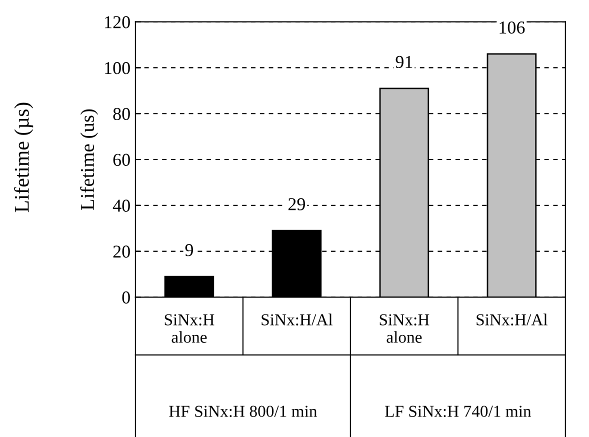 The width and height of the screenshot is (589, 437). Describe the element at coordinates (296, 204) in the screenshot. I see `data-label: 29` at that location.